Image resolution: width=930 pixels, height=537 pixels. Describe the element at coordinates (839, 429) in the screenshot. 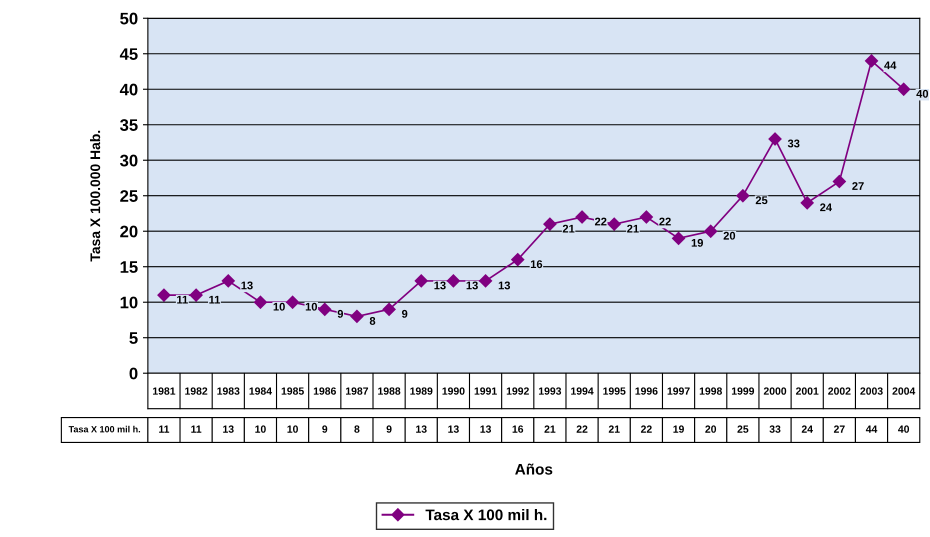

I see `data-label: 27` at that location.